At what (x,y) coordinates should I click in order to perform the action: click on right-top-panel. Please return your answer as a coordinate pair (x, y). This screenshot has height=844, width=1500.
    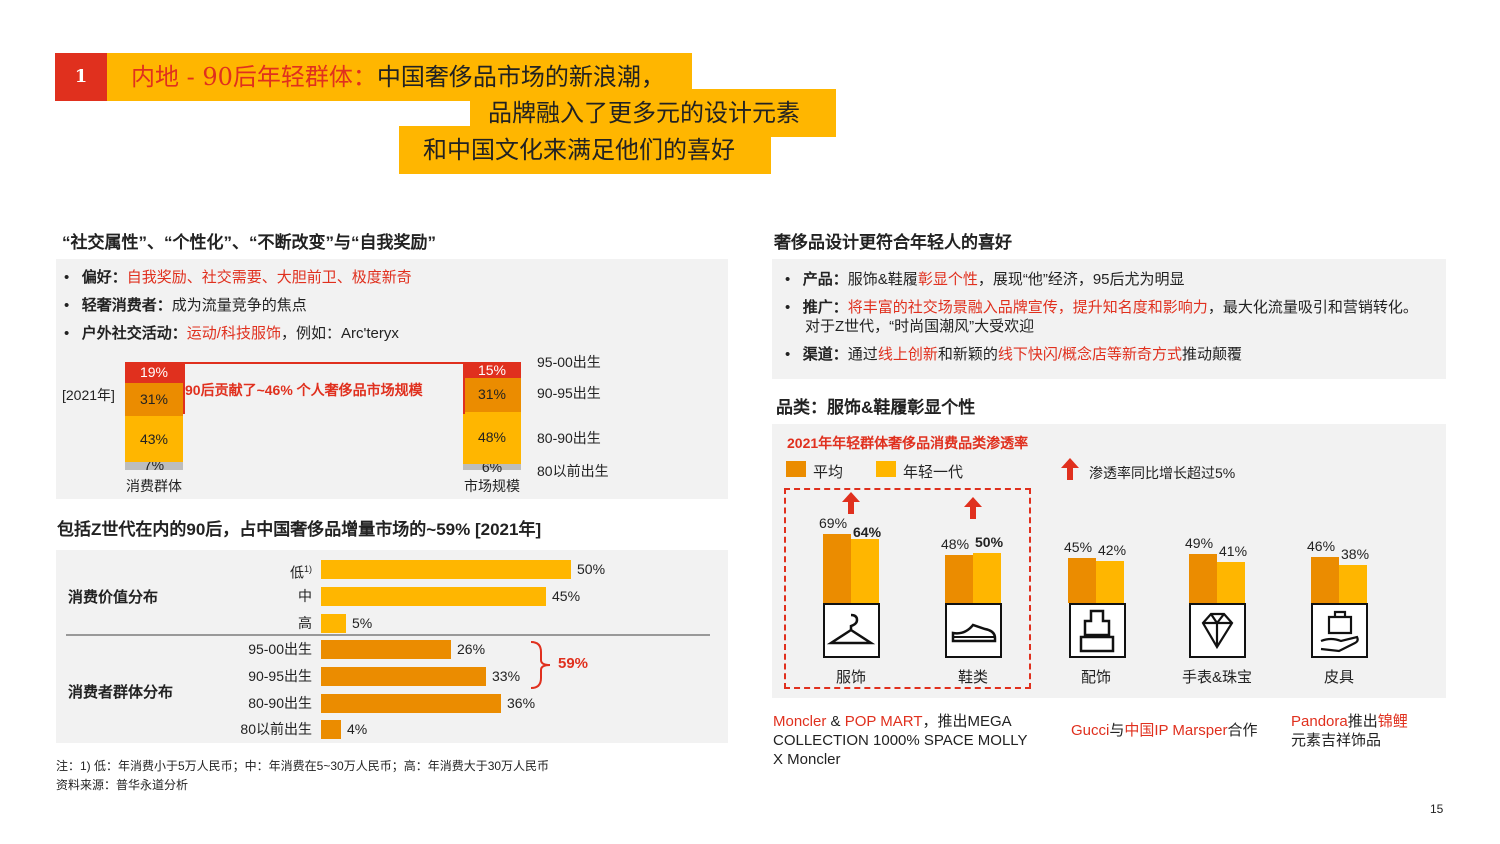
    Looking at the image, I should click on (1109, 319).